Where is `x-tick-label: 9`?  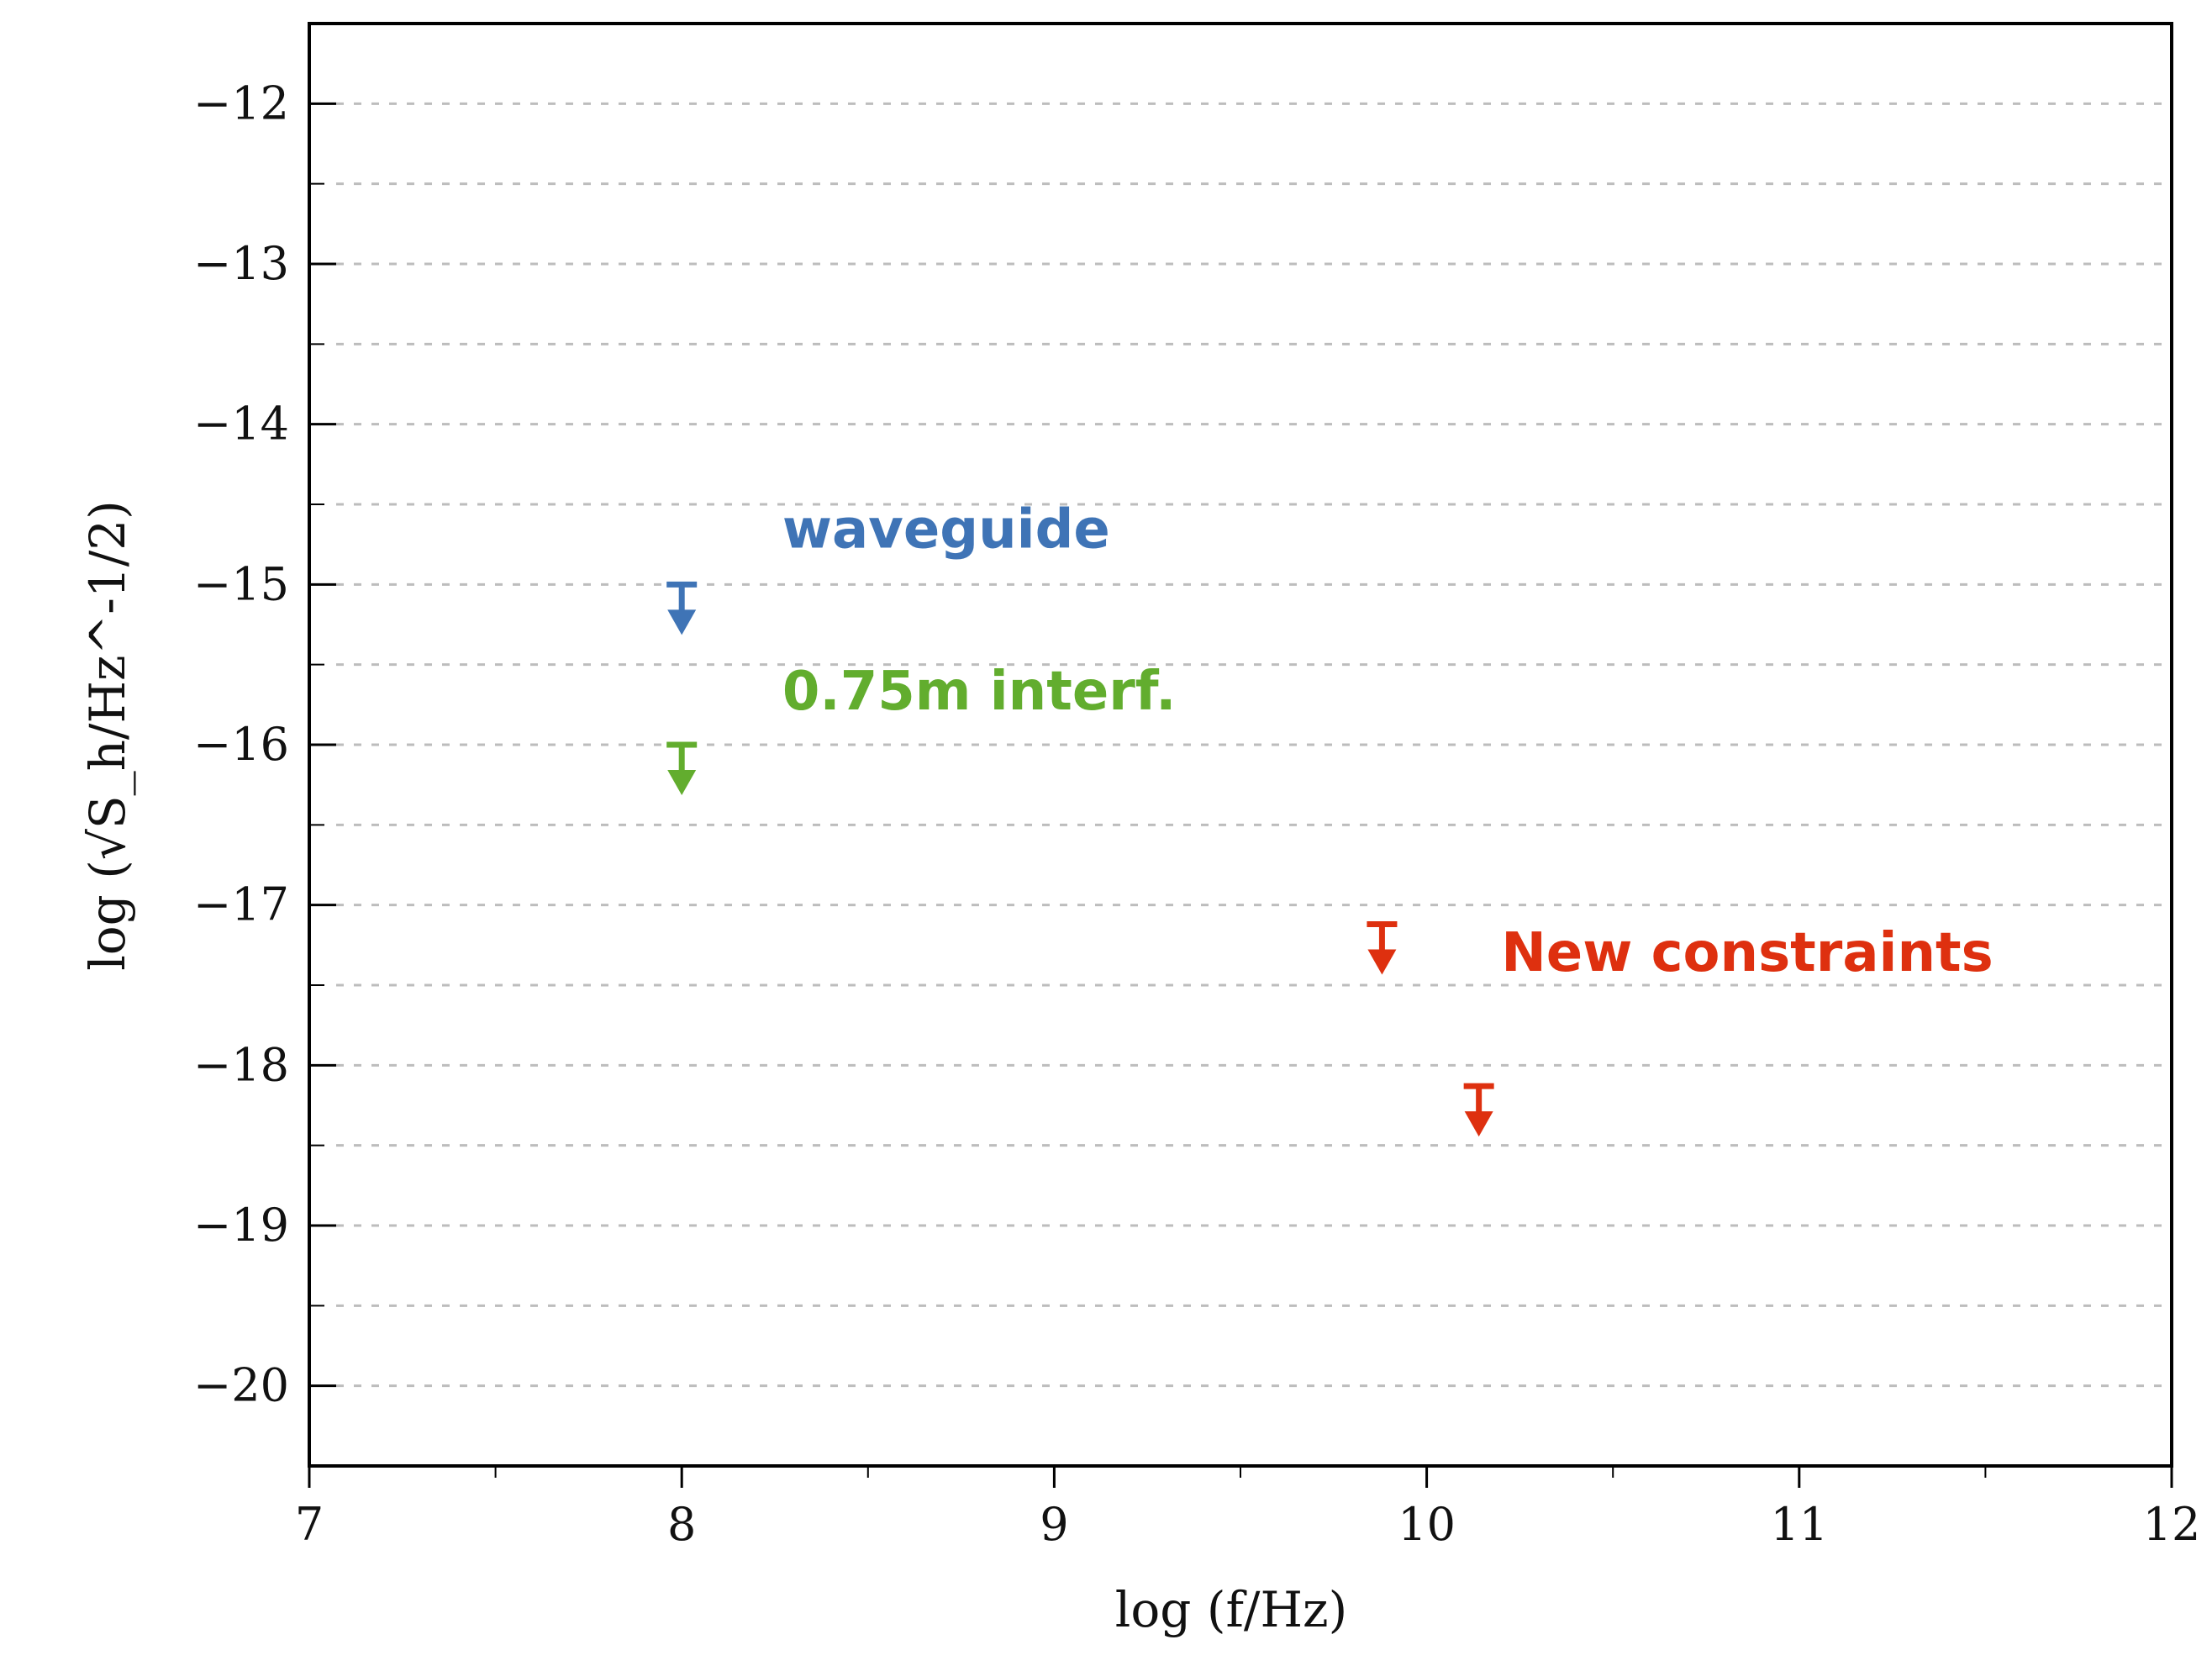
x-tick-label: 9 is located at coordinates (1054, 1524).